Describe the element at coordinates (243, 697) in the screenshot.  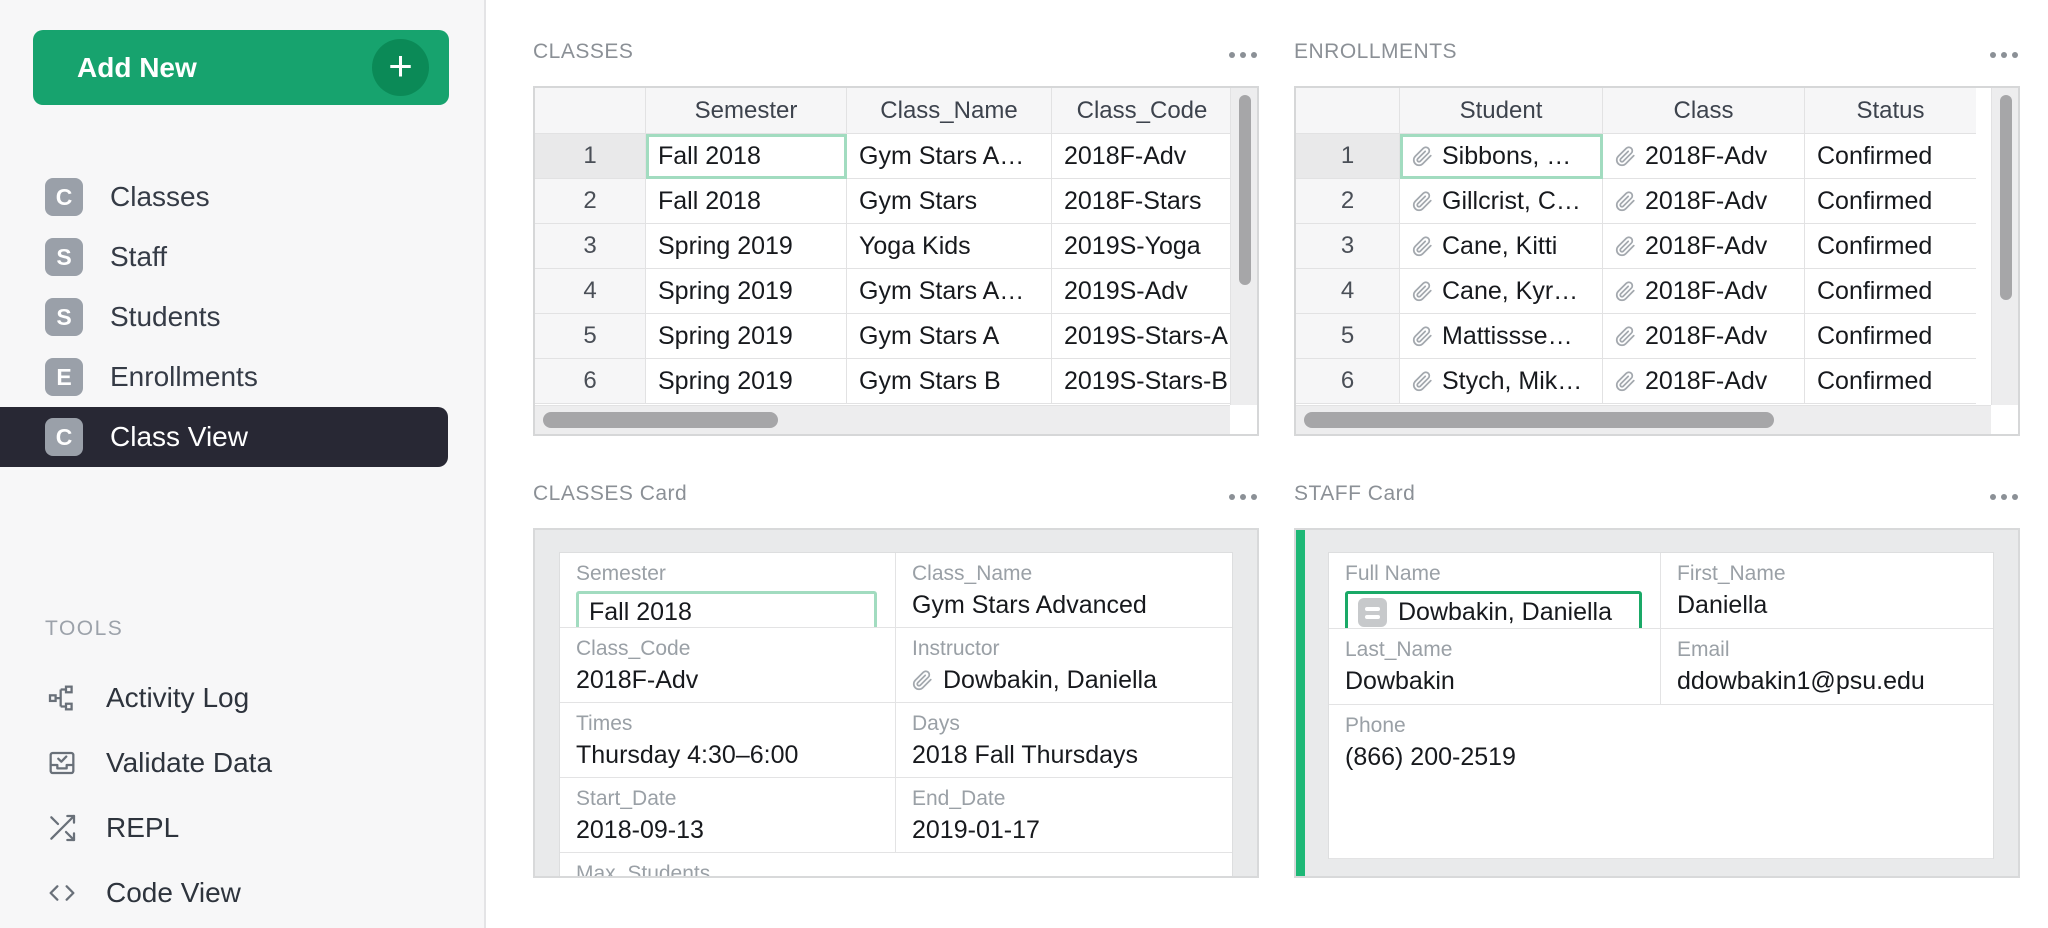
I see `tool-item-activity-log: Activity Log` at that location.